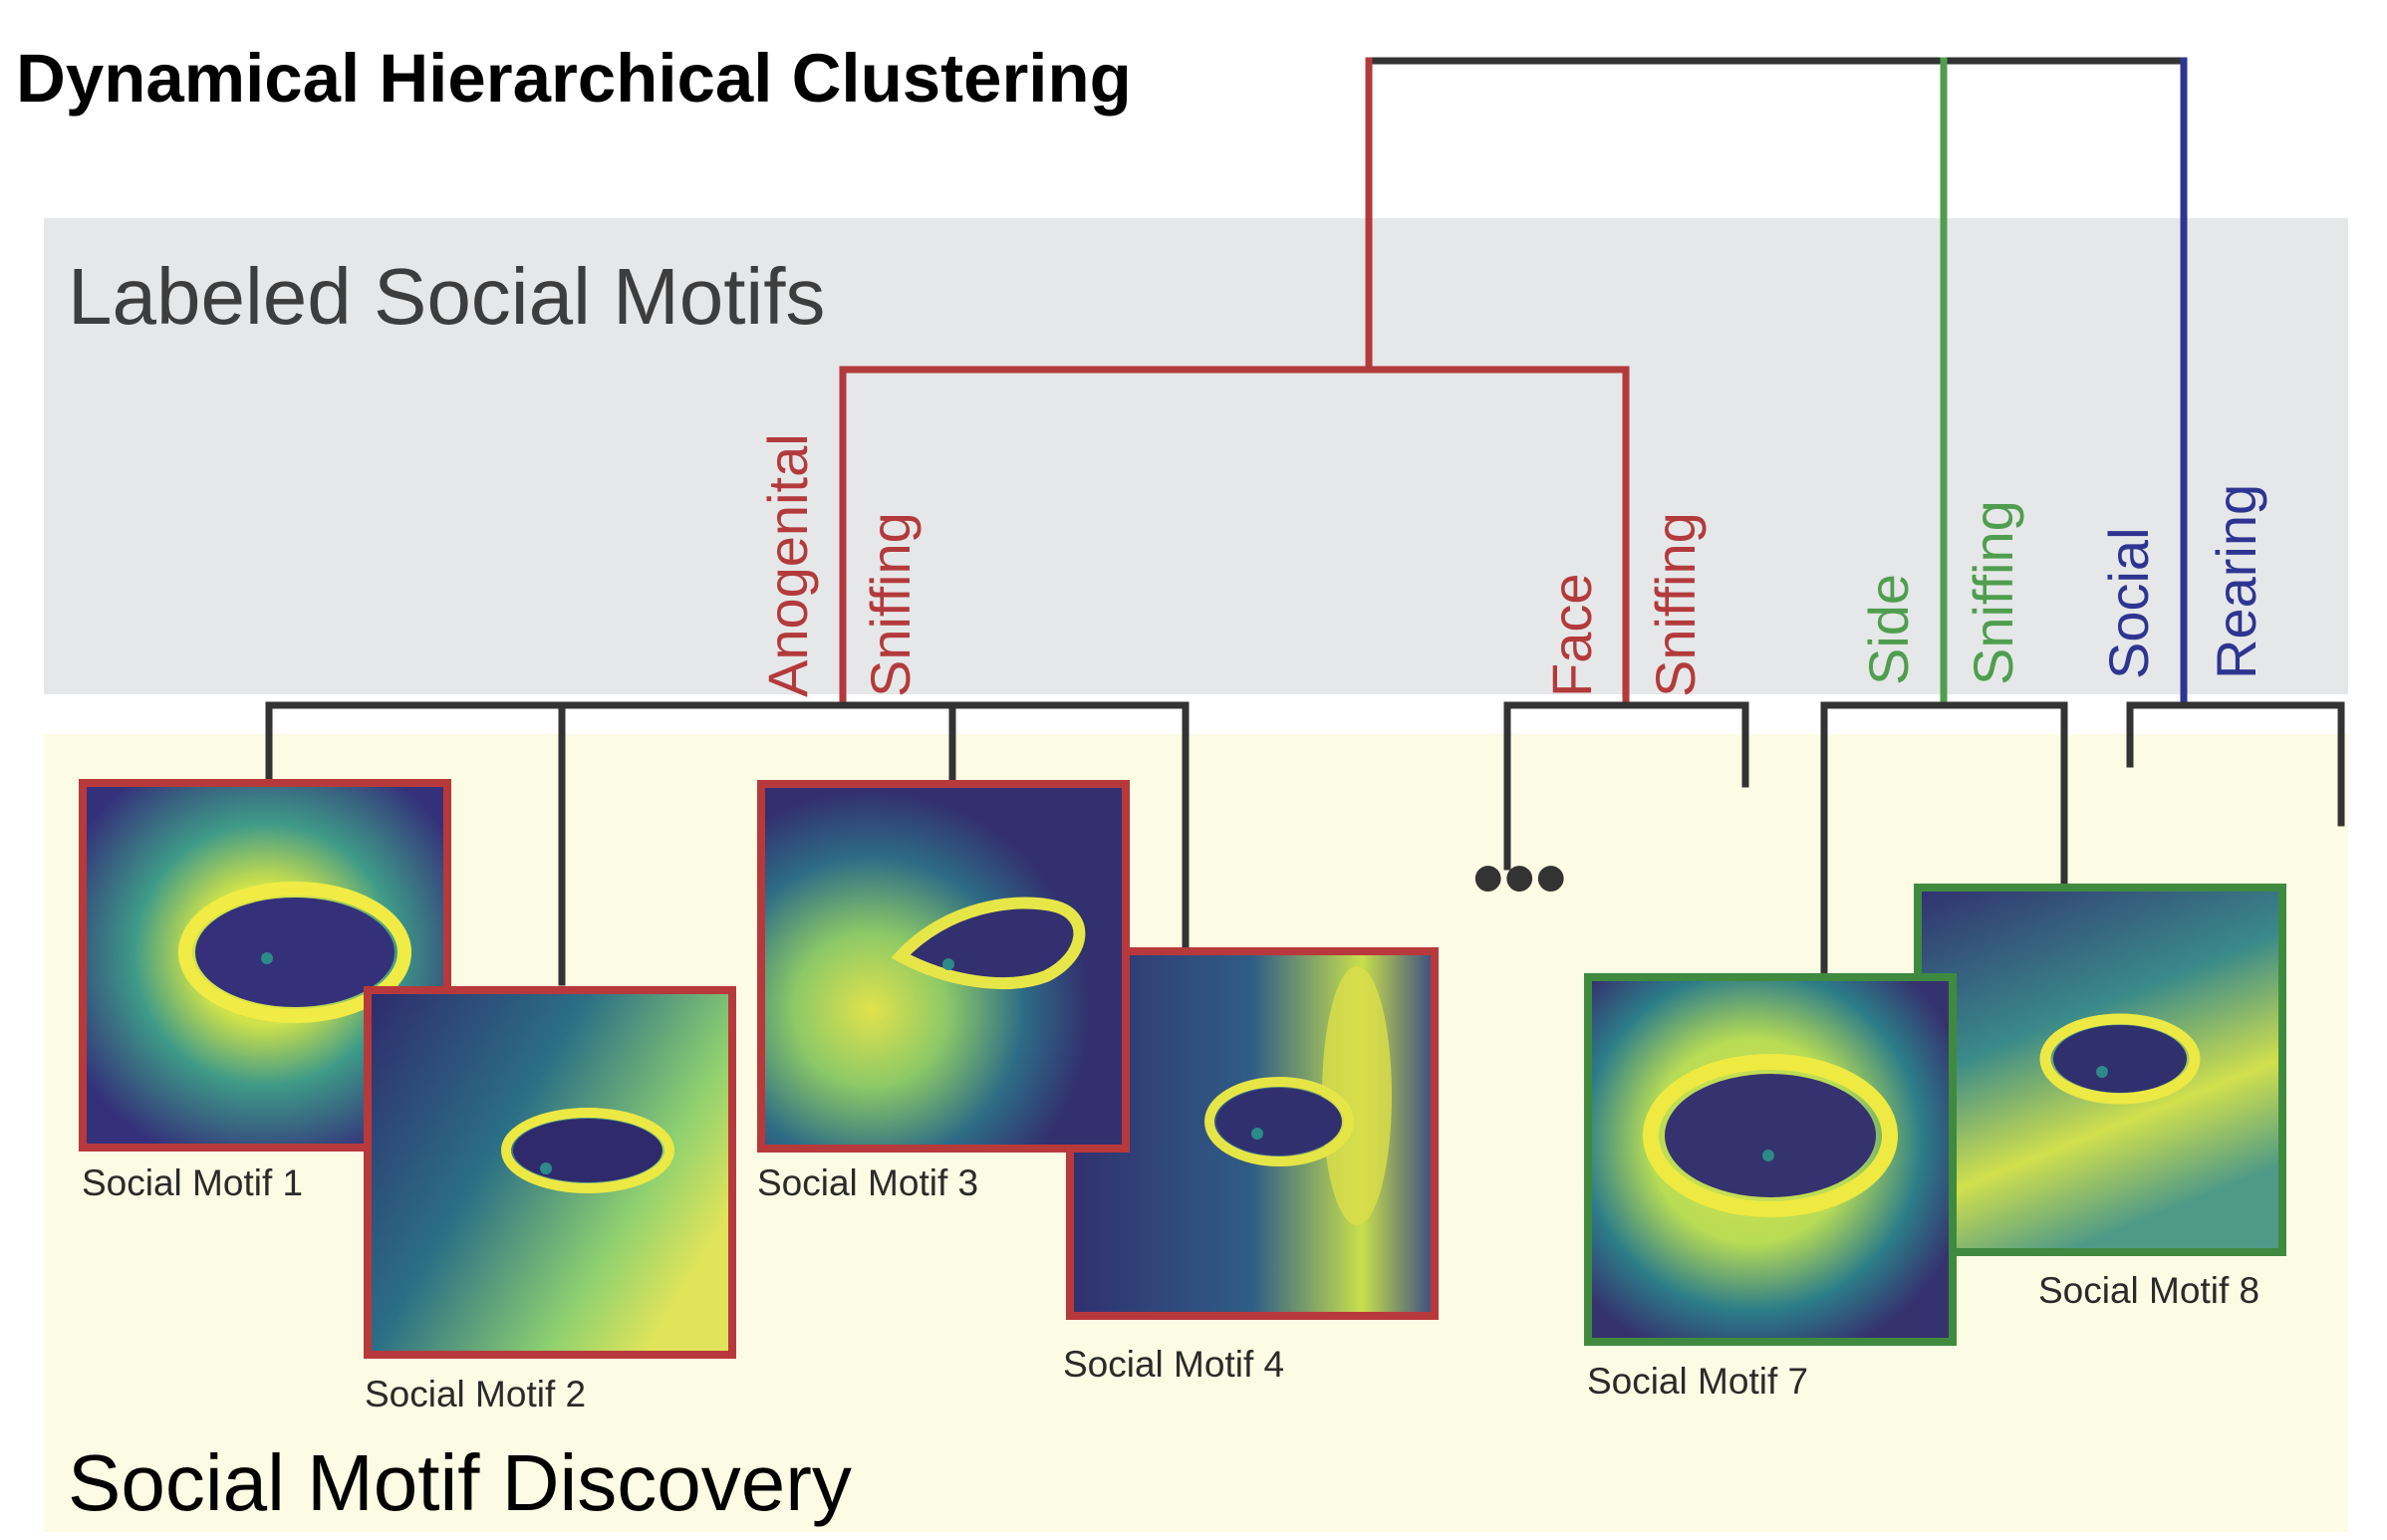 Image resolution: width=2387 pixels, height=1540 pixels. Describe the element at coordinates (1993, 592) in the screenshot. I see `behavior-label-sniffing-side: Sniffing` at that location.